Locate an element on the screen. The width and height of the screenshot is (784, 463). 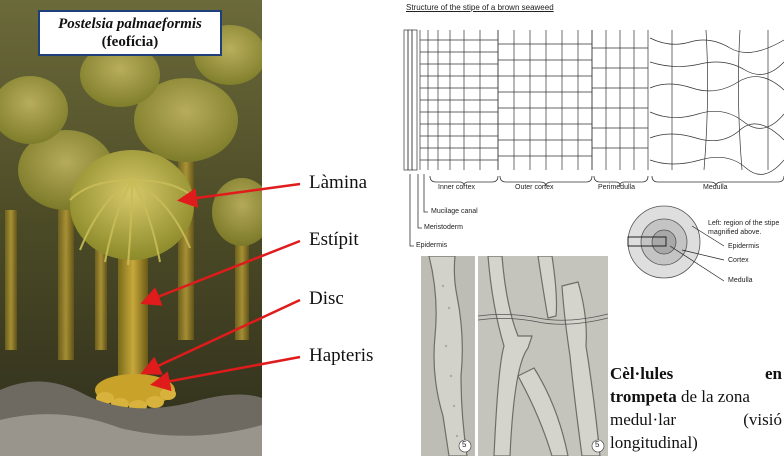
arrow-lamina is located at coordinates (239, 195).